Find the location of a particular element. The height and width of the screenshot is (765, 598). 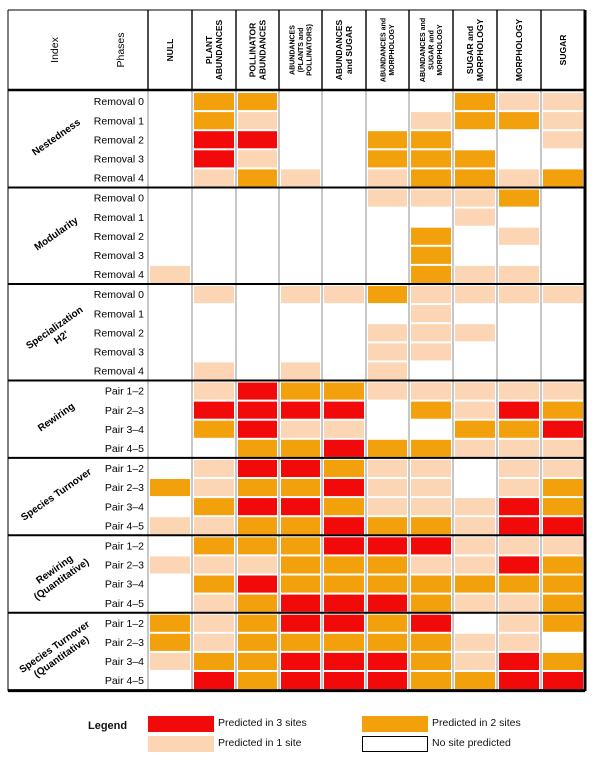

group-label-3: Rewiring is located at coordinates (56, 417).